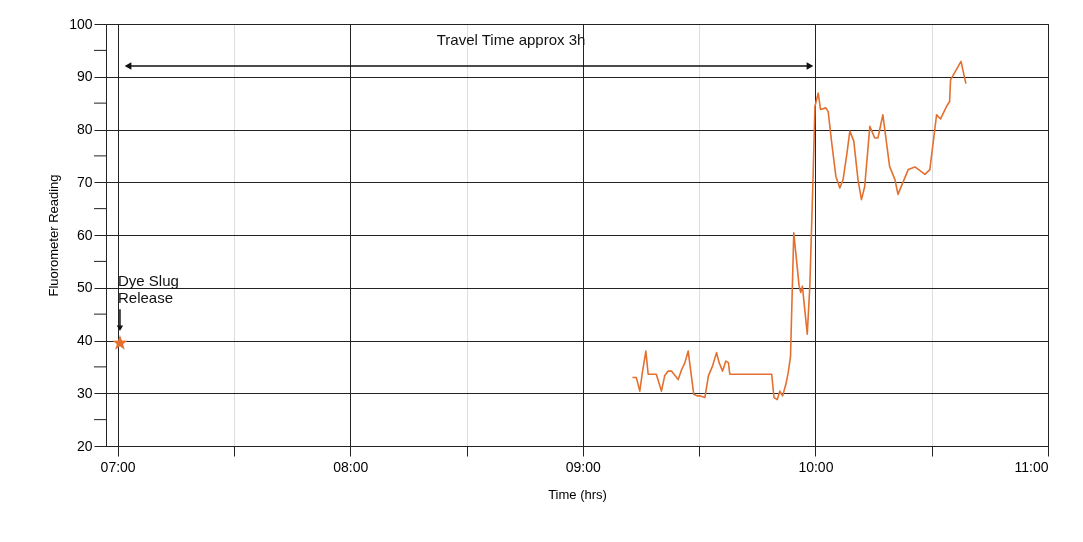  I want to click on y-tick-label: 80, so click(84, 129).